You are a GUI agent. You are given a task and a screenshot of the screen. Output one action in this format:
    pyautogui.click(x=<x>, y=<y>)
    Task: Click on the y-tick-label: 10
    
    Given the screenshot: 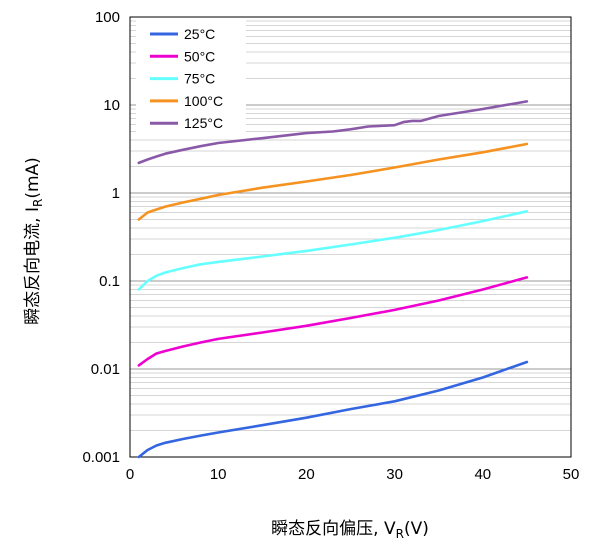 What is the action you would take?
    pyautogui.click(x=111, y=105)
    